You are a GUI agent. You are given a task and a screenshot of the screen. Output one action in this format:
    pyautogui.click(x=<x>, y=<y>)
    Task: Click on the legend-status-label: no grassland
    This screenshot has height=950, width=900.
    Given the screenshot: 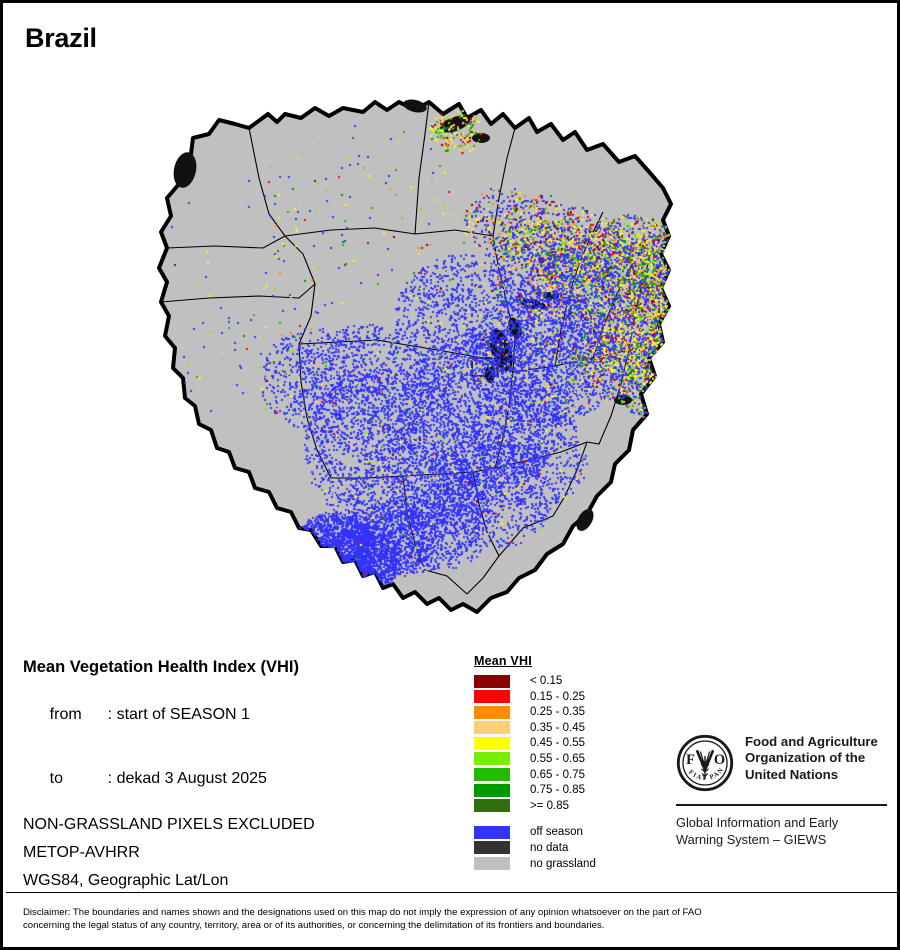 What is the action you would take?
    pyautogui.click(x=563, y=863)
    